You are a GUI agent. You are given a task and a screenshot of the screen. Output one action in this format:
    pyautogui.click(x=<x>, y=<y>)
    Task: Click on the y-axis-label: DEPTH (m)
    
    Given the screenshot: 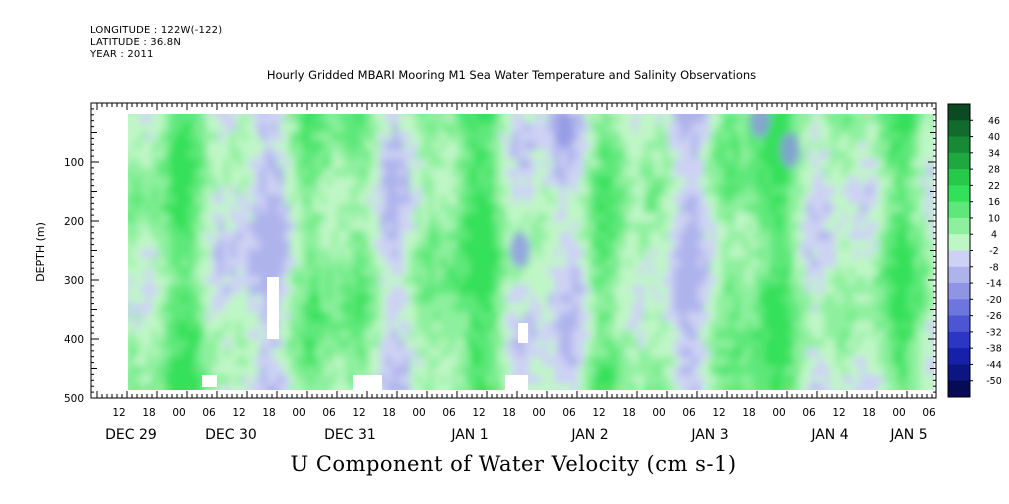 What is the action you would take?
    pyautogui.click(x=40, y=252)
    